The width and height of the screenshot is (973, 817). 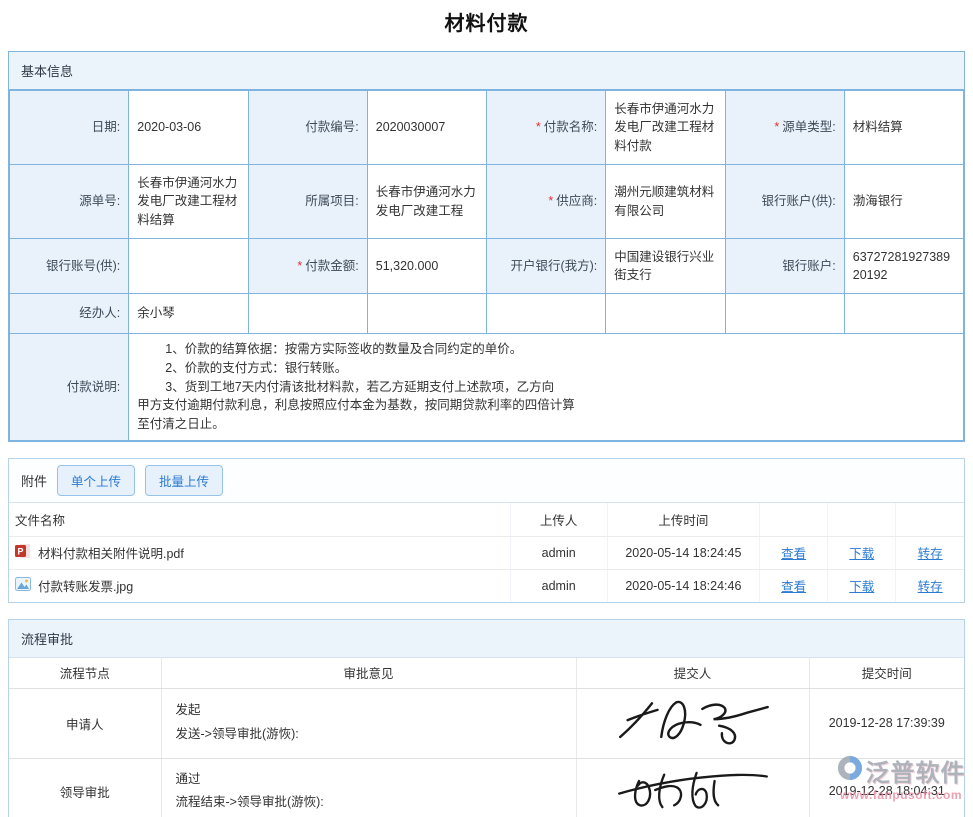 What do you see at coordinates (188, 710) in the screenshot?
I see `approval-opinion-line: 发起` at bounding box center [188, 710].